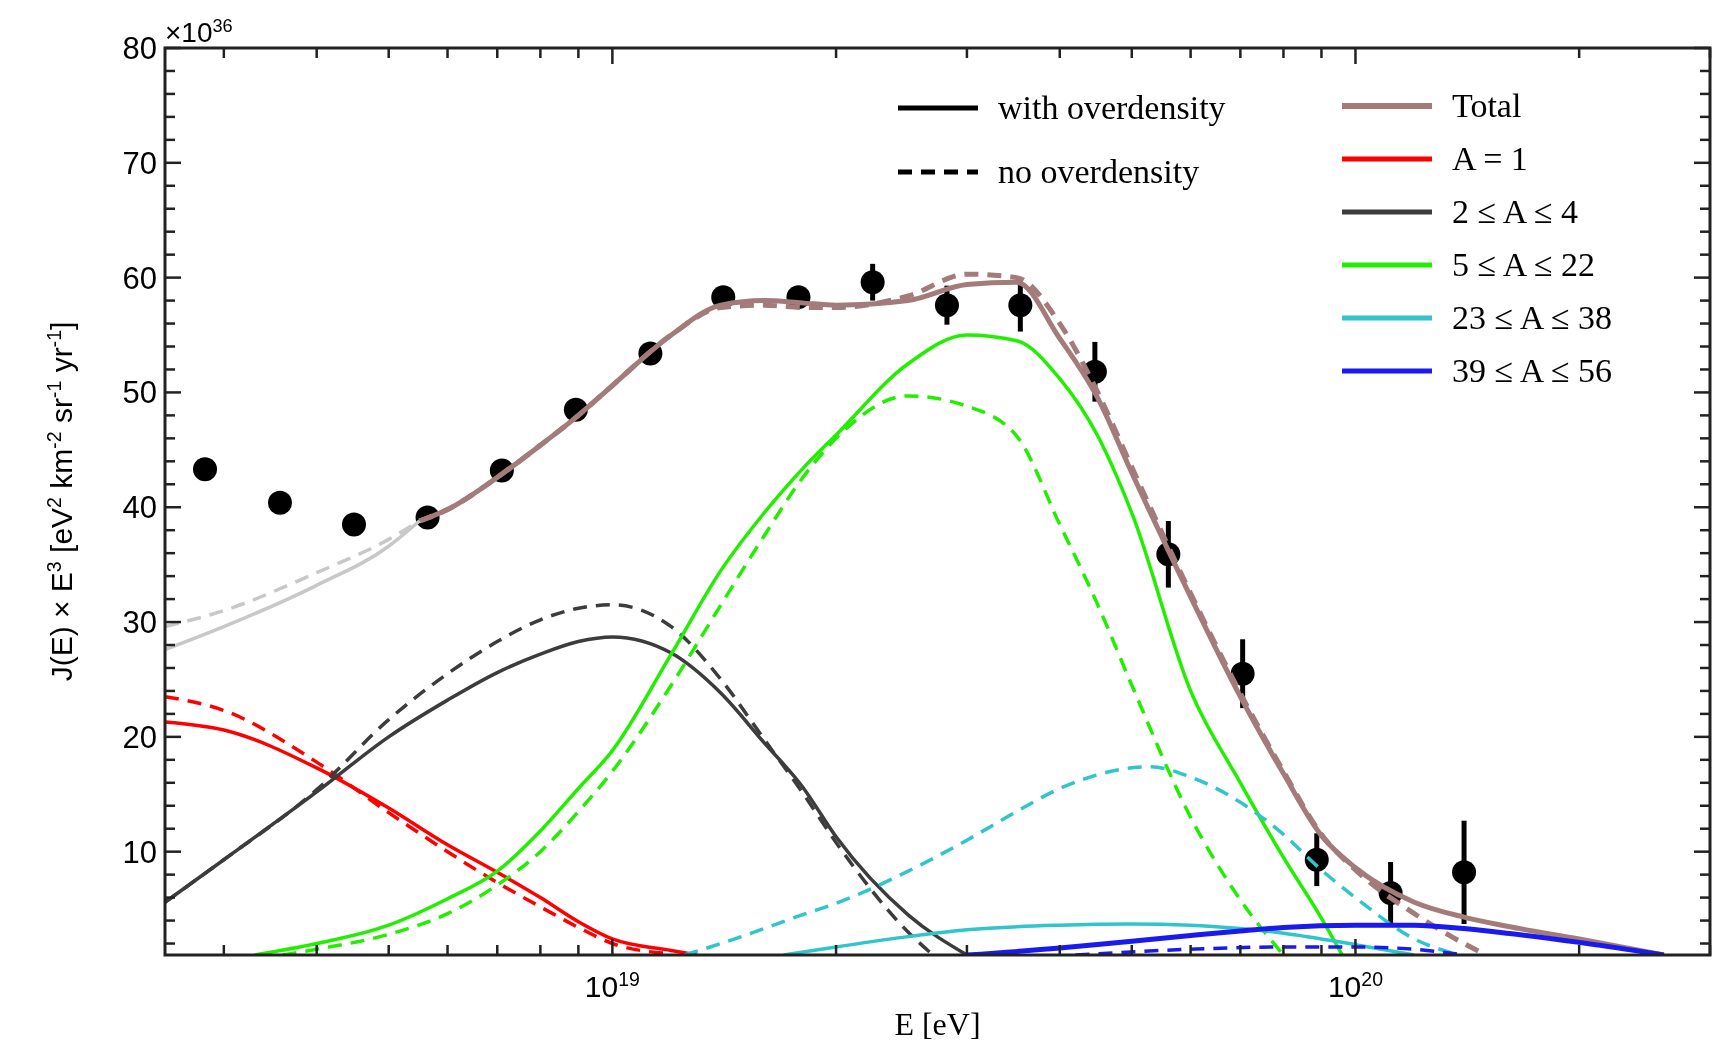 The width and height of the screenshot is (1729, 1043). I want to click on legend-label: 23 ≤ A ≤ 38, so click(1532, 317).